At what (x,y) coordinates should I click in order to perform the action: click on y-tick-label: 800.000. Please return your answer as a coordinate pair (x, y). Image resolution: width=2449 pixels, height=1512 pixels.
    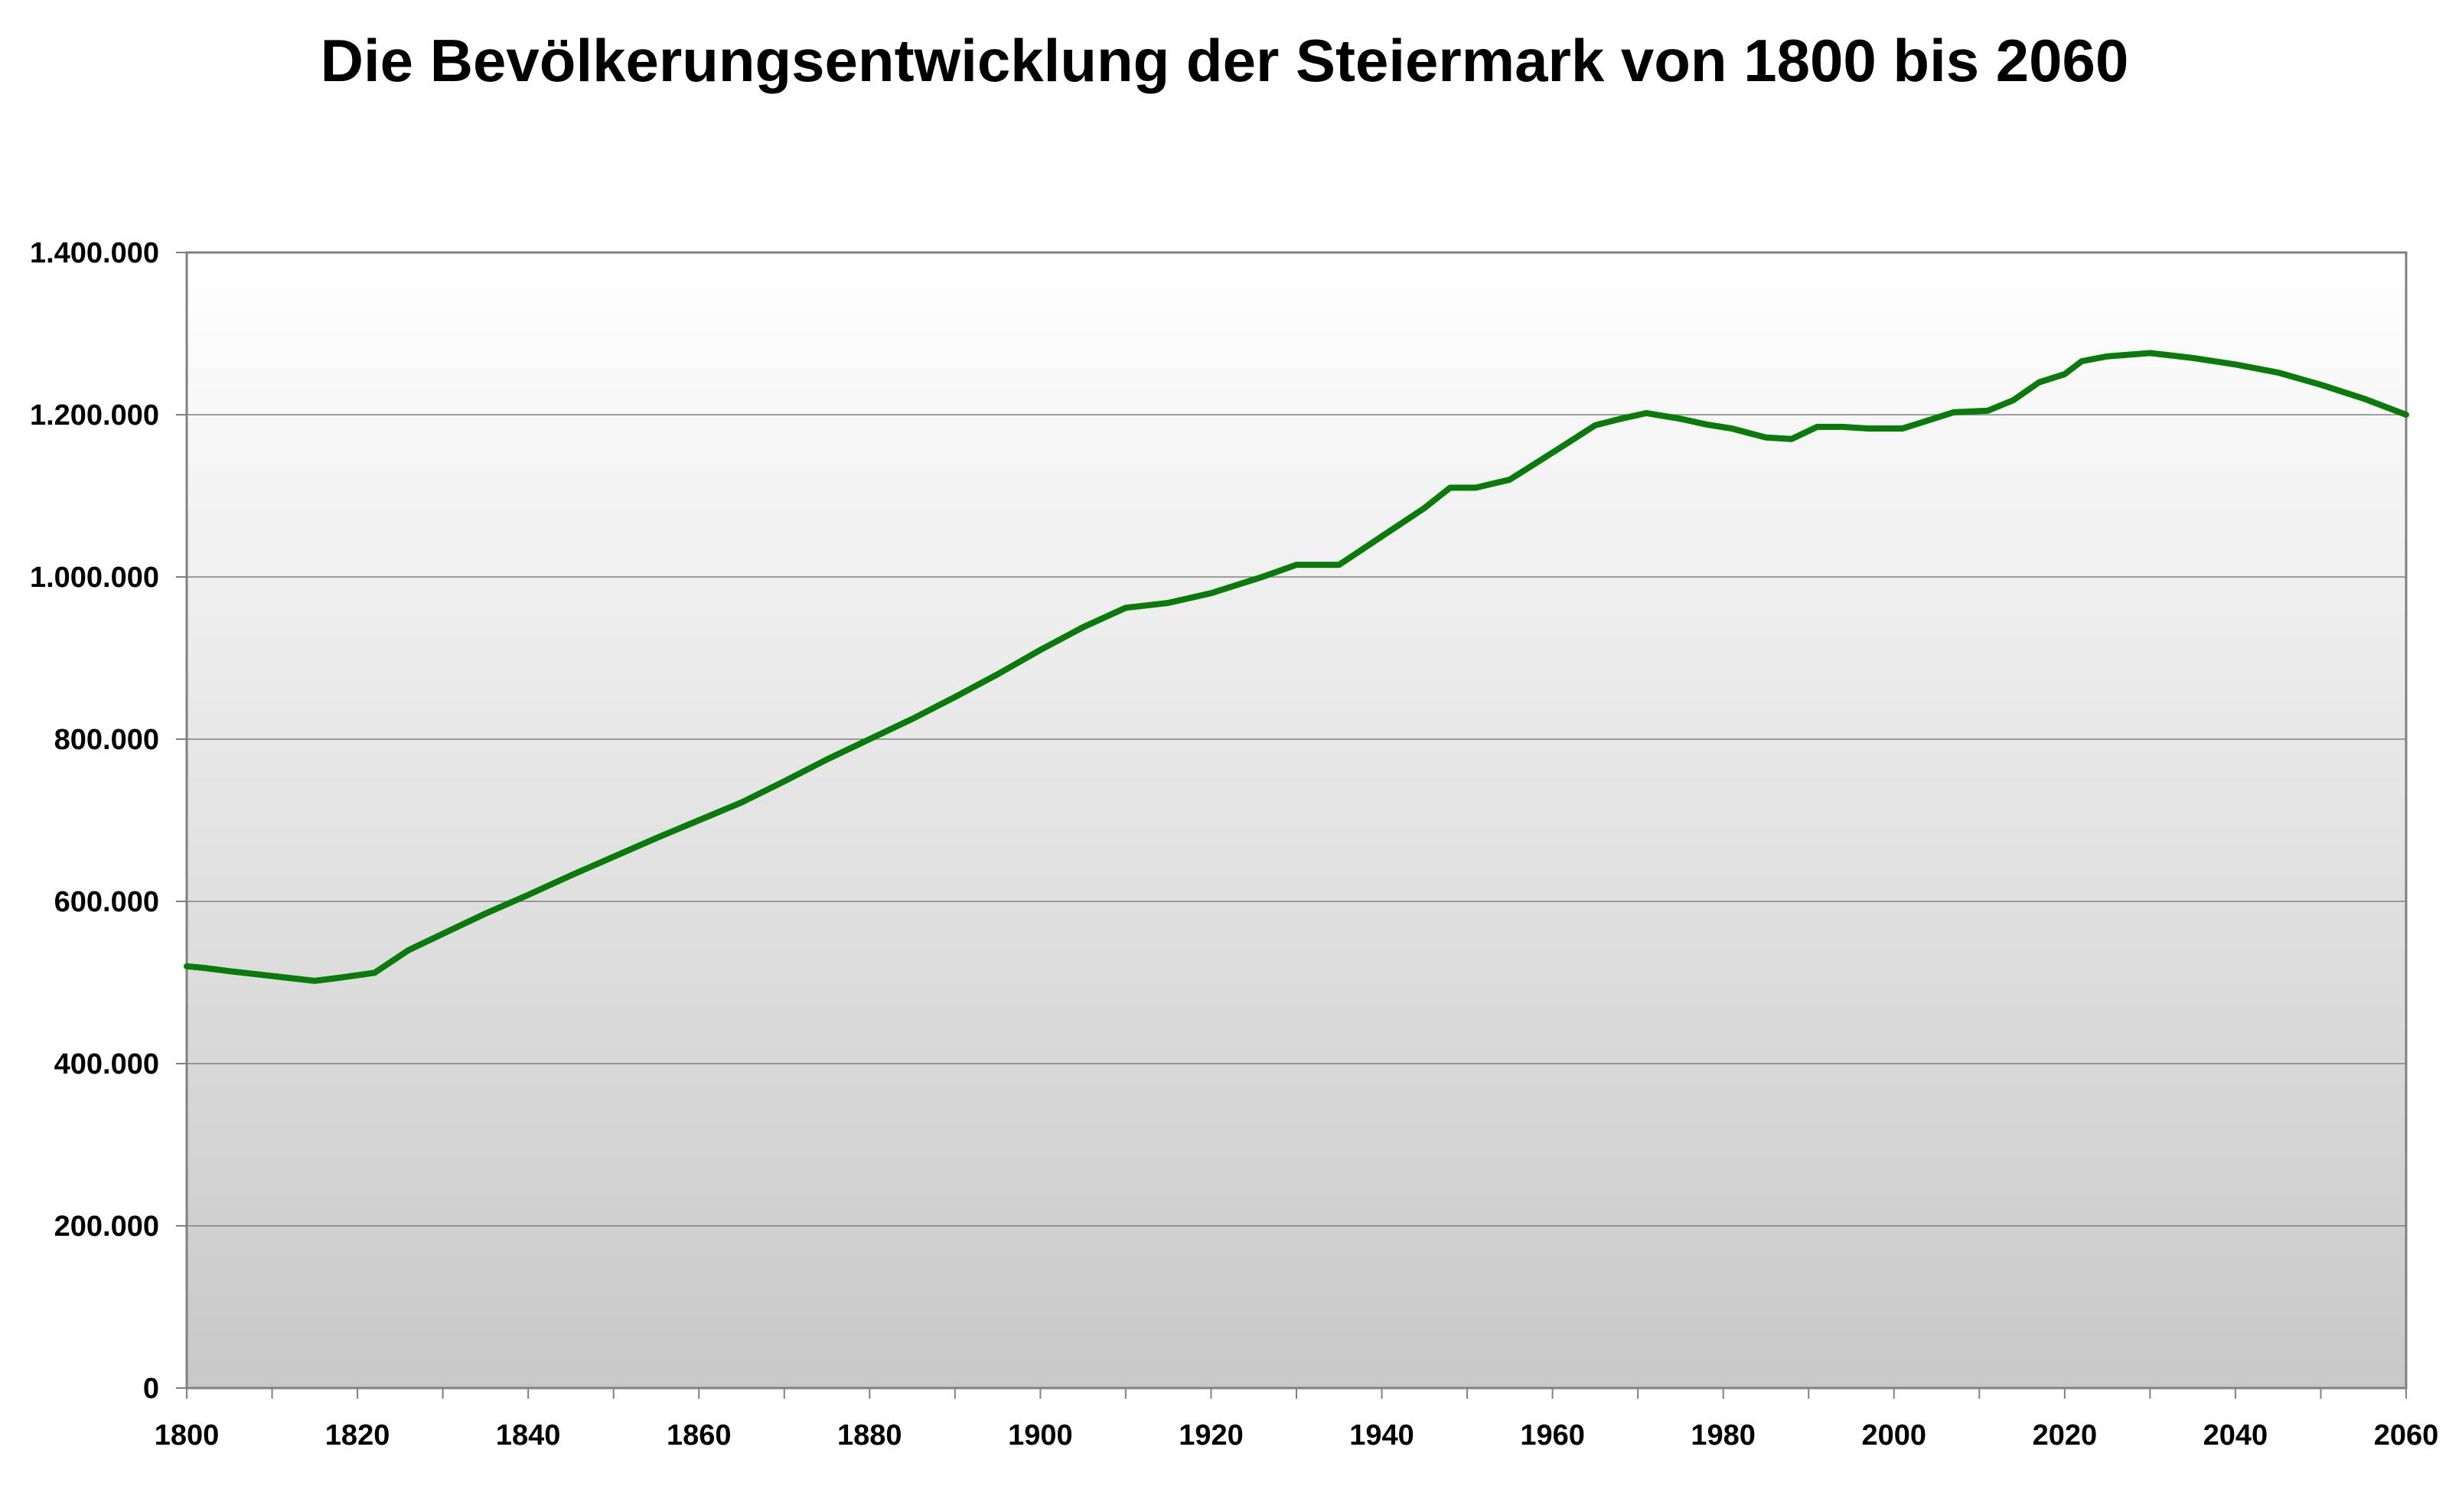
    Looking at the image, I should click on (106, 740).